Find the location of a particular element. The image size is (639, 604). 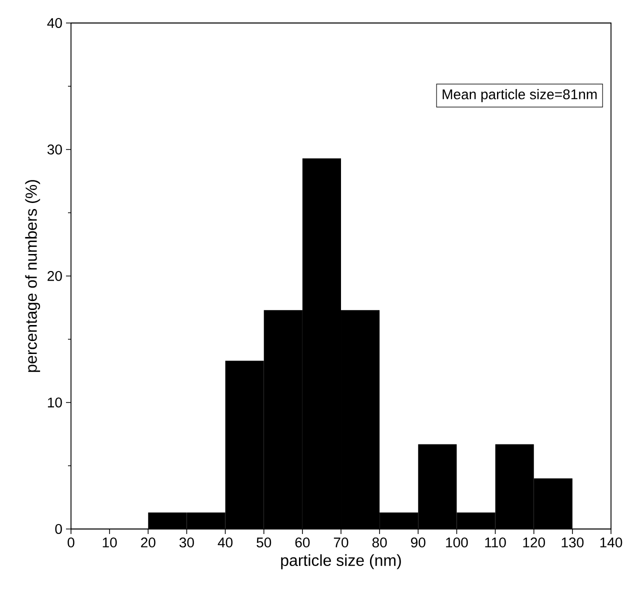

x-tick-label: 70 is located at coordinates (341, 543).